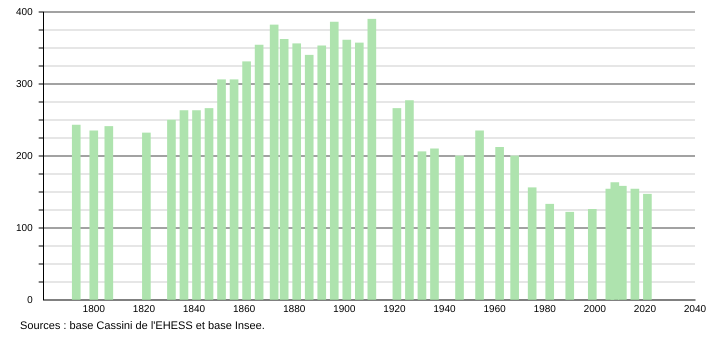 This screenshot has width=710, height=340. What do you see at coordinates (244, 309) in the screenshot?
I see `x-tick-label: 1860` at bounding box center [244, 309].